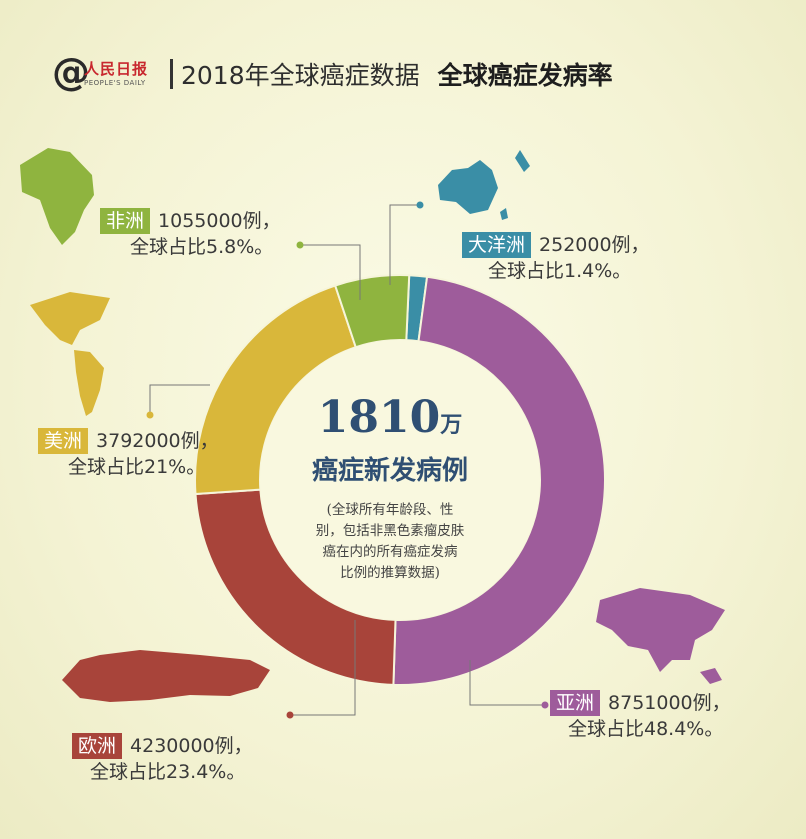 The image size is (806, 839). What do you see at coordinates (640, 716) in the screenshot?
I see `label-asia: 亚洲 8751000例， 全球占比48.4%。` at bounding box center [640, 716].